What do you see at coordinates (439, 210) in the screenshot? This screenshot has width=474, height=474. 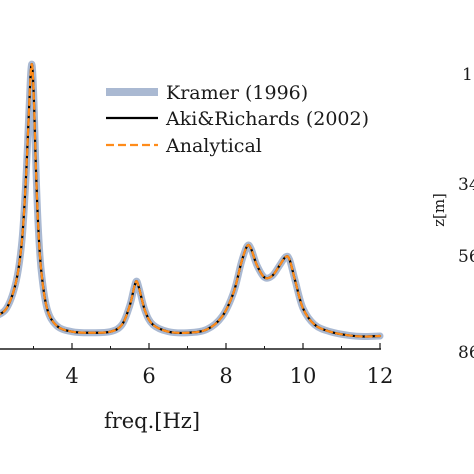 I see `right-y-axis-label: z[m]` at bounding box center [439, 210].